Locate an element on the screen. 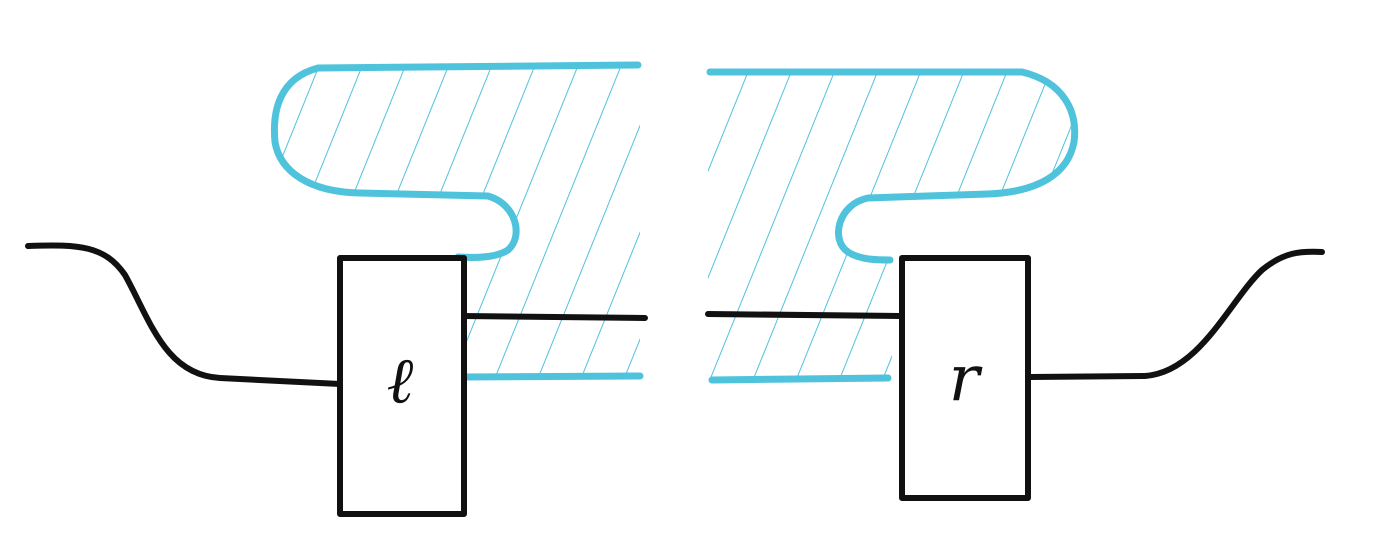  left-to-right-wire-left is located at coordinates (553, 317).